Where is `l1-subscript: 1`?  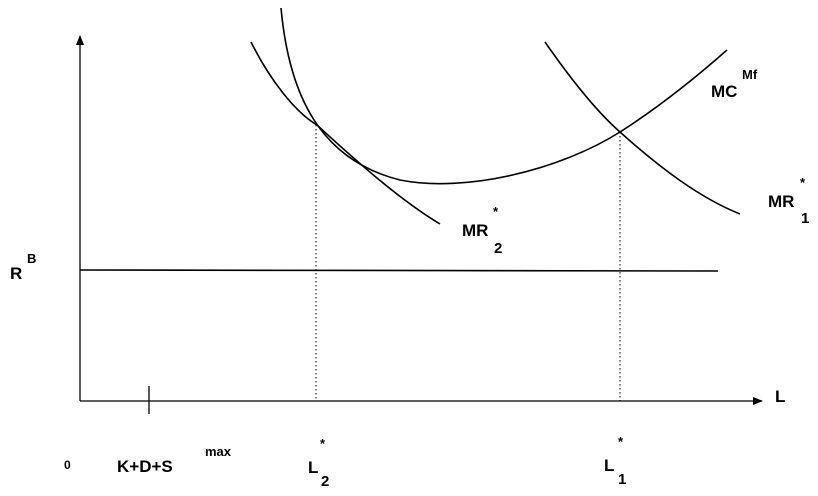
l1-subscript: 1 is located at coordinates (622, 479).